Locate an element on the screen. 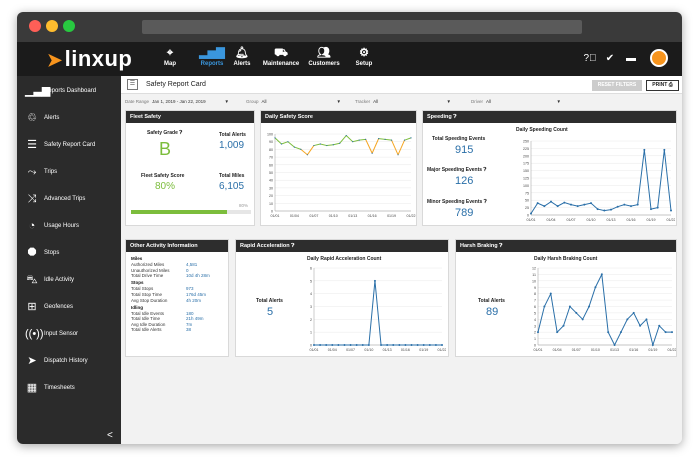 This screenshot has width=700, height=460. chat-icon: ▬ is located at coordinates (631, 58).